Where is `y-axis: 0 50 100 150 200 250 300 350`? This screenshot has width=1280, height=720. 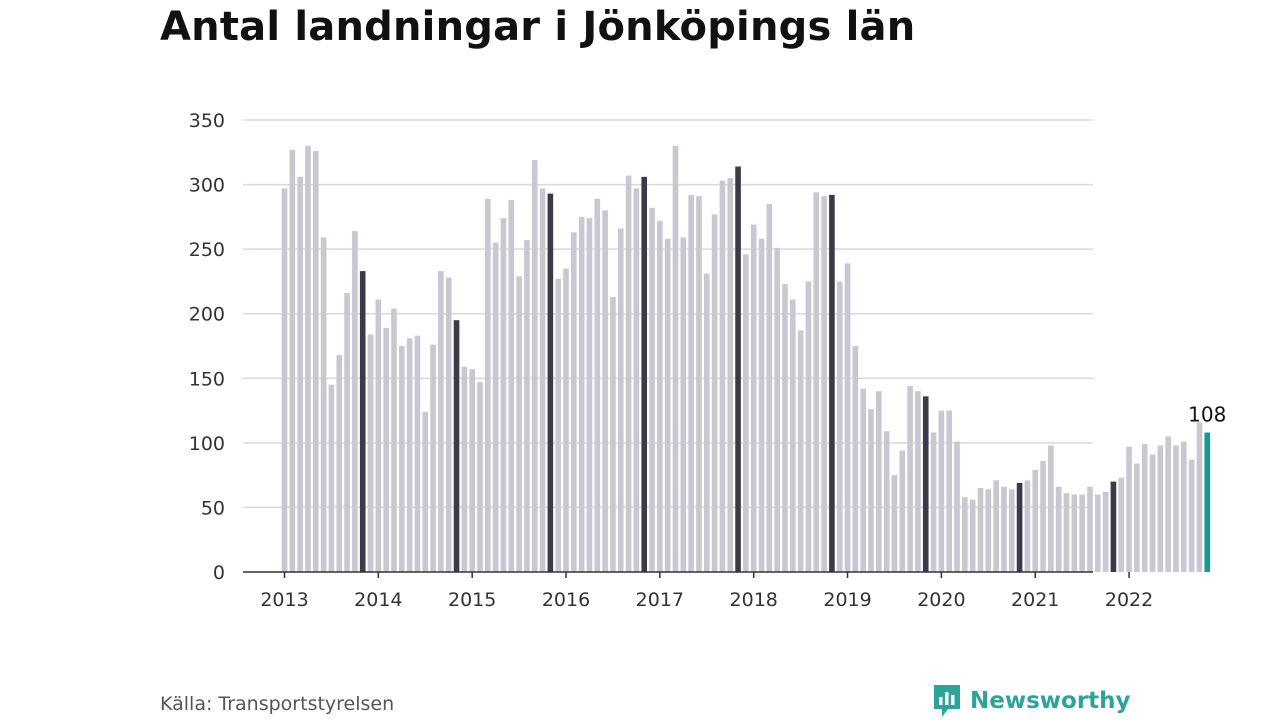 y-axis: 0 50 100 150 200 250 300 350 is located at coordinates (207, 347).